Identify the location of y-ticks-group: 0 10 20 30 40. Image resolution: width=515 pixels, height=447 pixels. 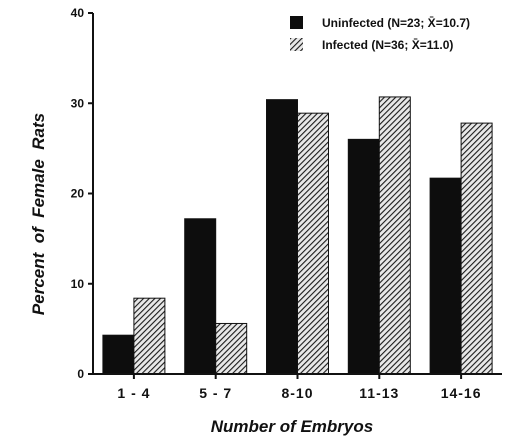
(82, 193).